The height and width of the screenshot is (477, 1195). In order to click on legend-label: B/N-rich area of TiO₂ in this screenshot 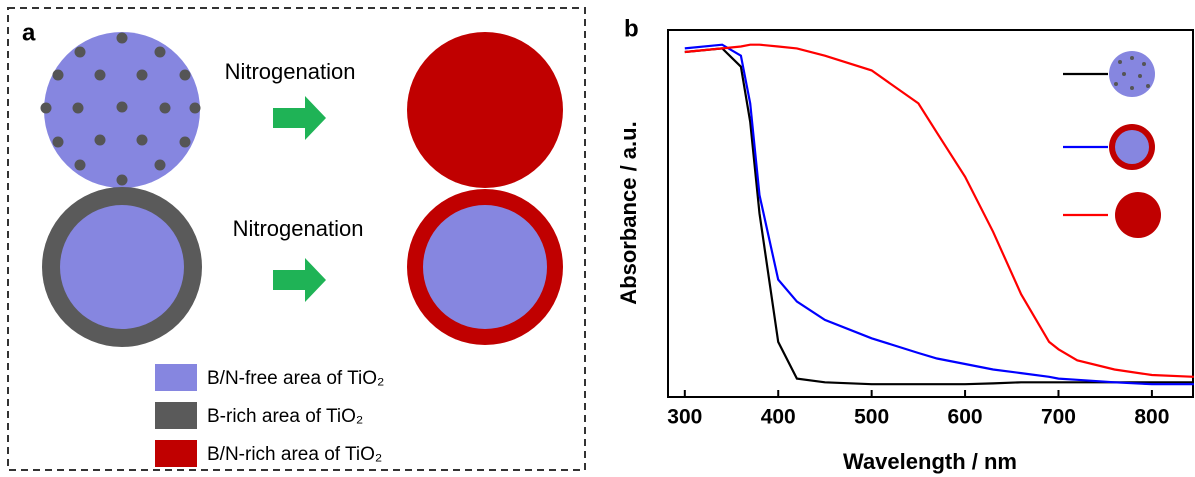, I will do `click(294, 454)`.